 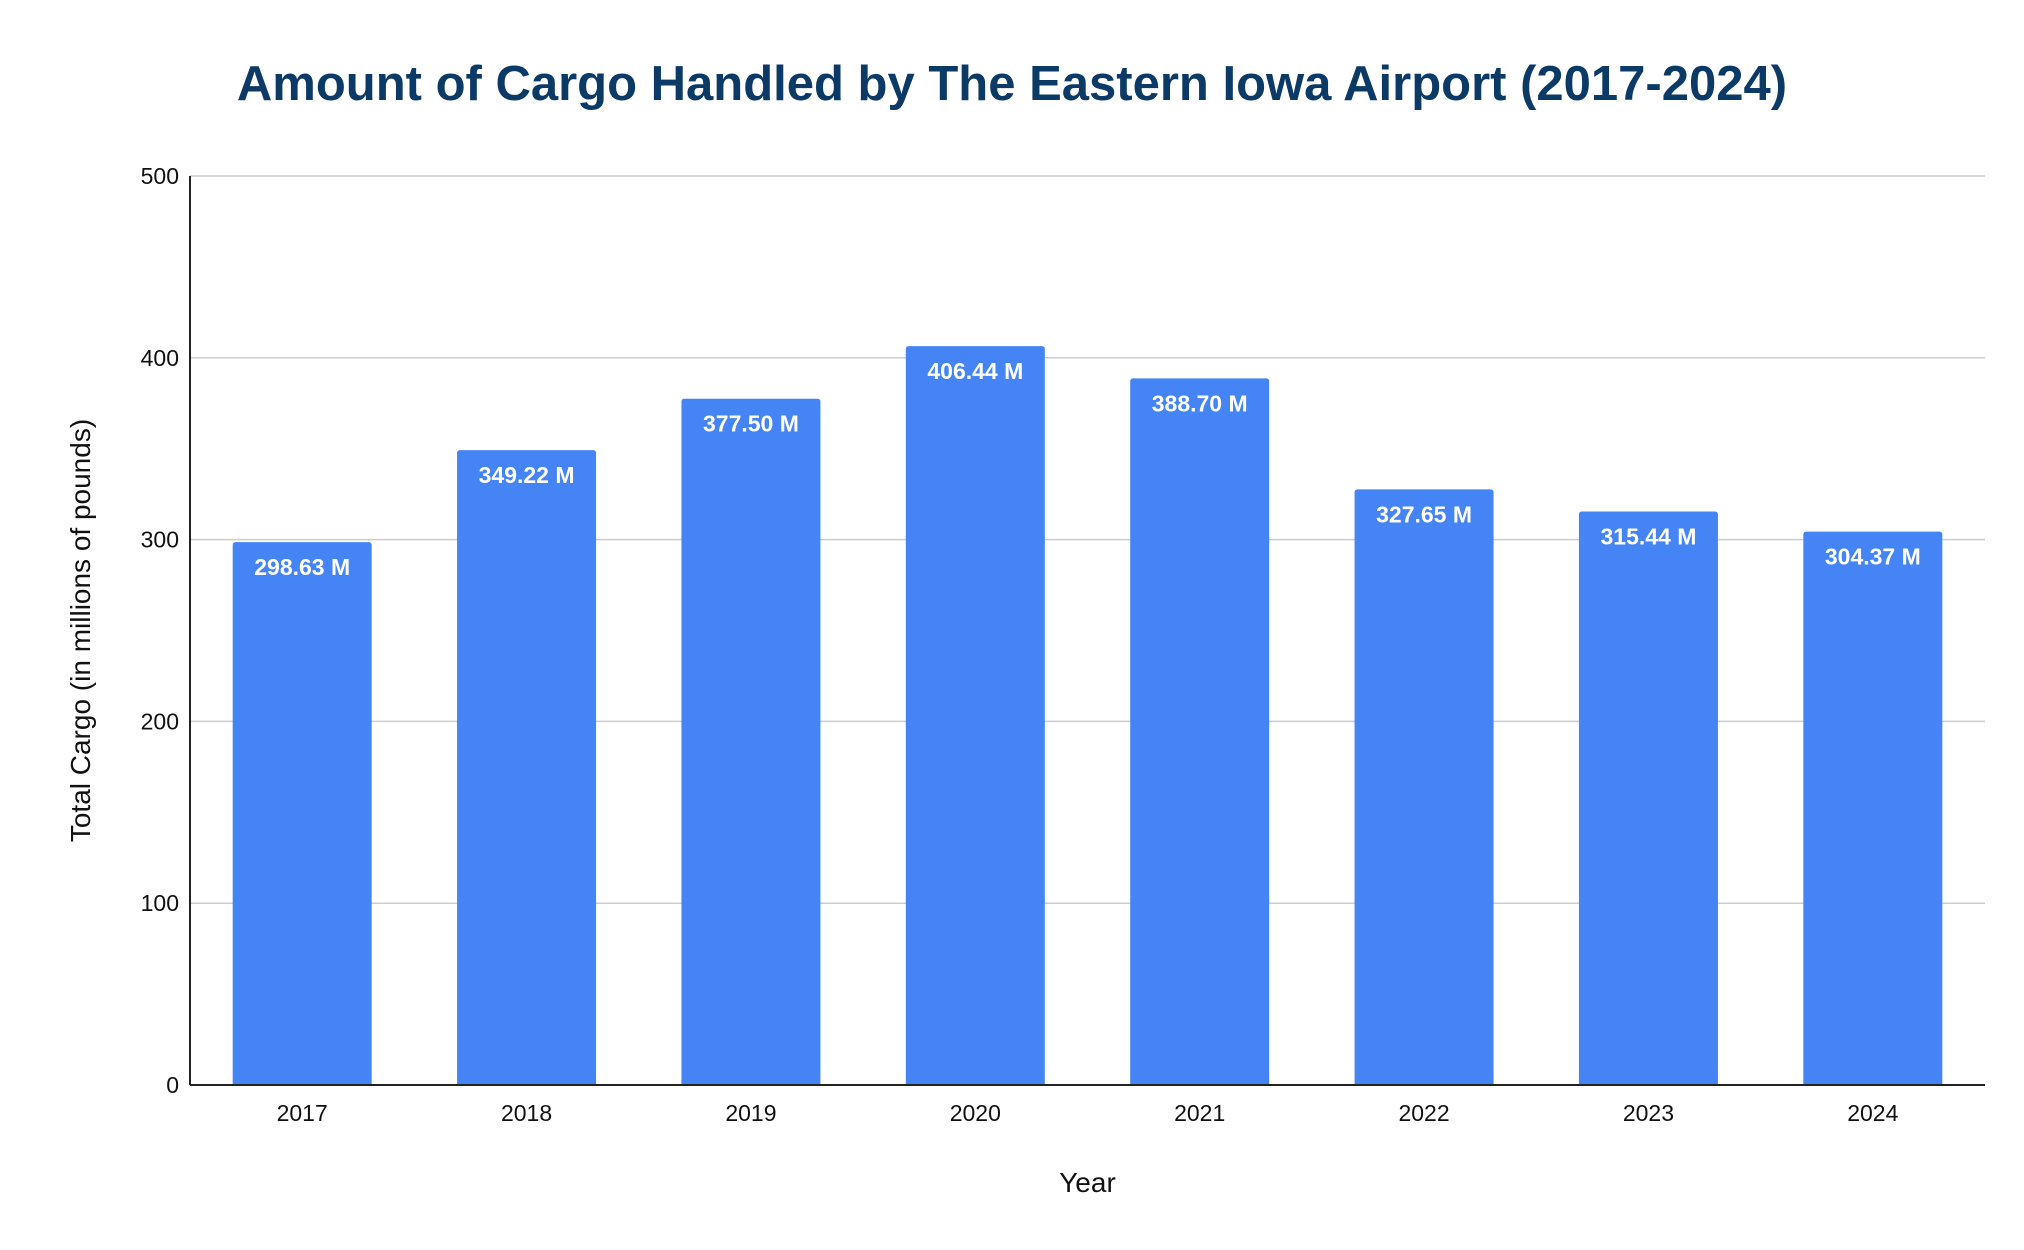 What do you see at coordinates (1648, 1113) in the screenshot?
I see `x-tick-label: 2023` at bounding box center [1648, 1113].